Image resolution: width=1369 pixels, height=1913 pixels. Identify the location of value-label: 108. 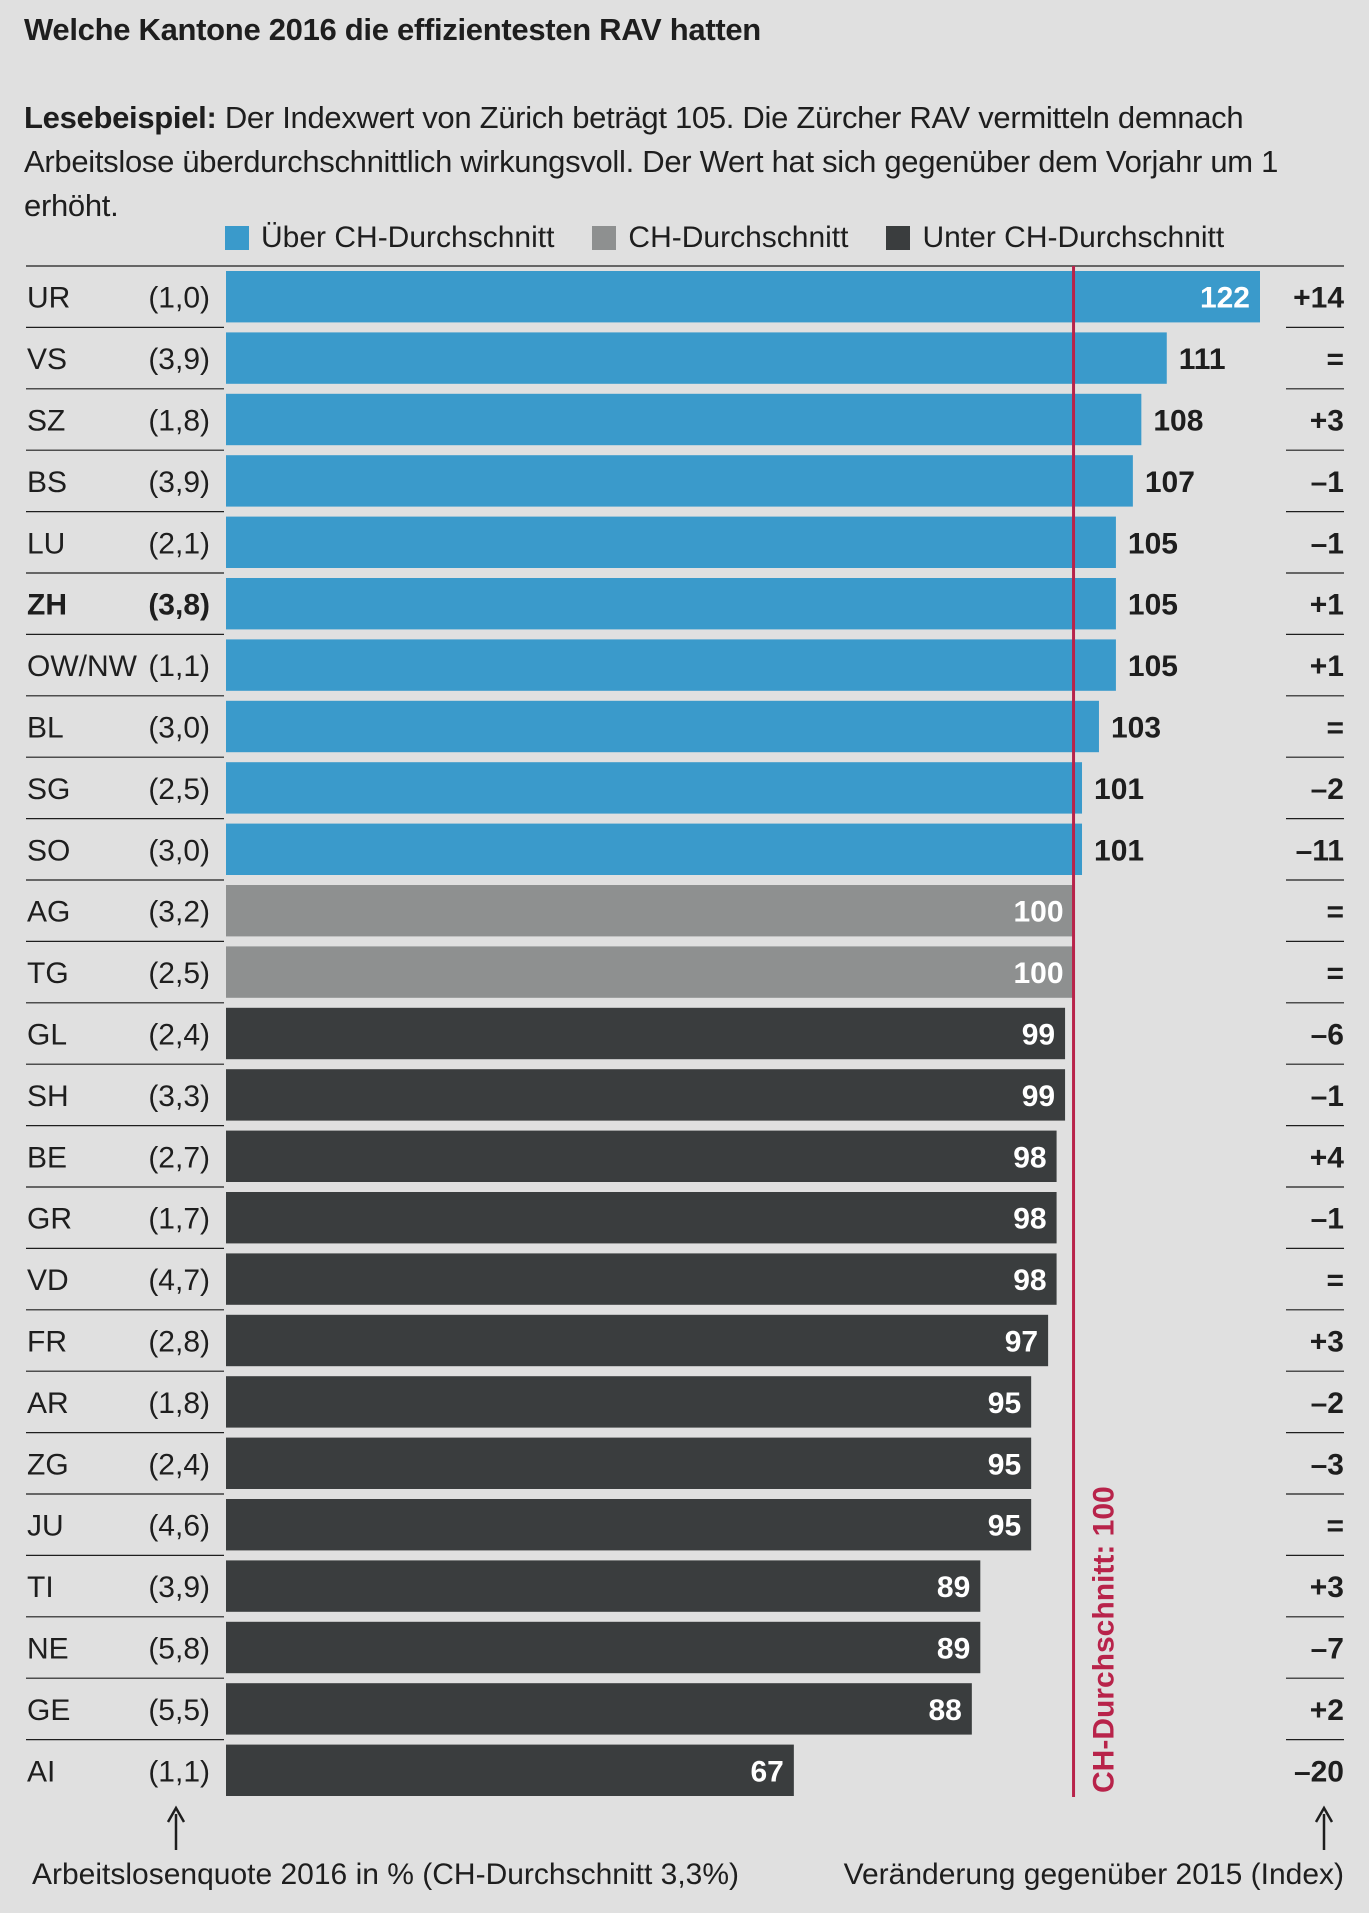
(1178, 421).